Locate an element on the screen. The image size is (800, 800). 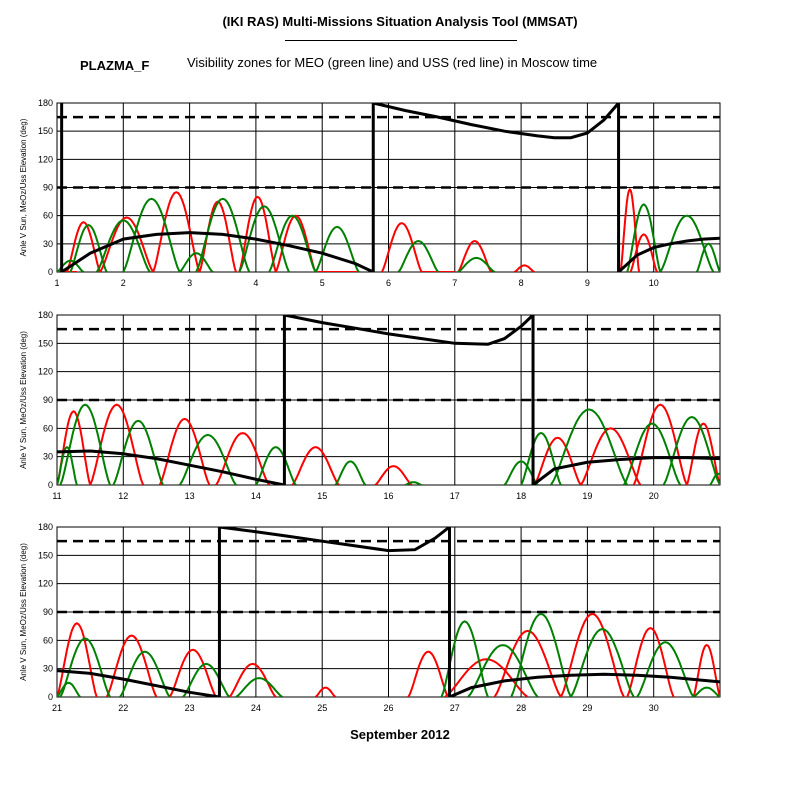
x-tick-label: 12 is located at coordinates (123, 496).